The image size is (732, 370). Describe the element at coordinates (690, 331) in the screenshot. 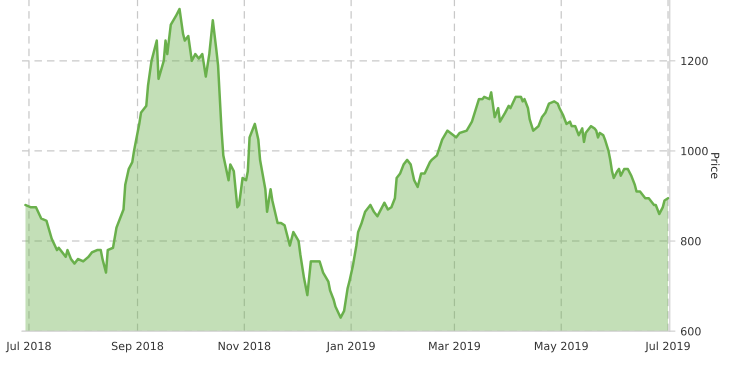

I see `y-tick-label: 600` at that location.